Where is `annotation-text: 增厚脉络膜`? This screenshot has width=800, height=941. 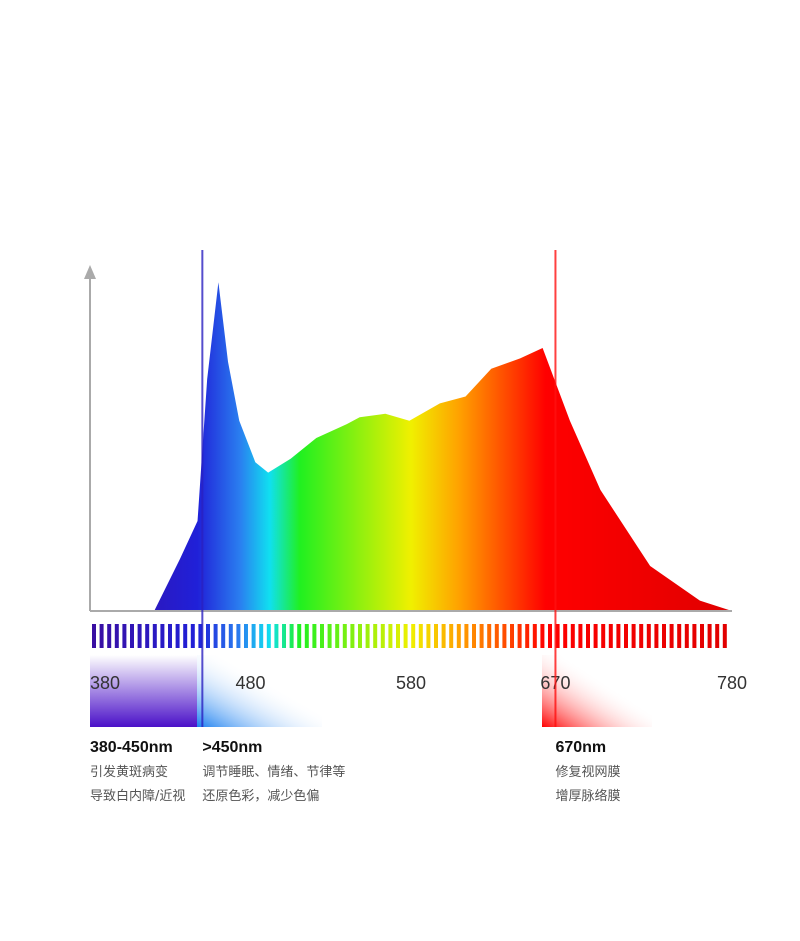
annotation-text: 增厚脉络膜 is located at coordinates (587, 796).